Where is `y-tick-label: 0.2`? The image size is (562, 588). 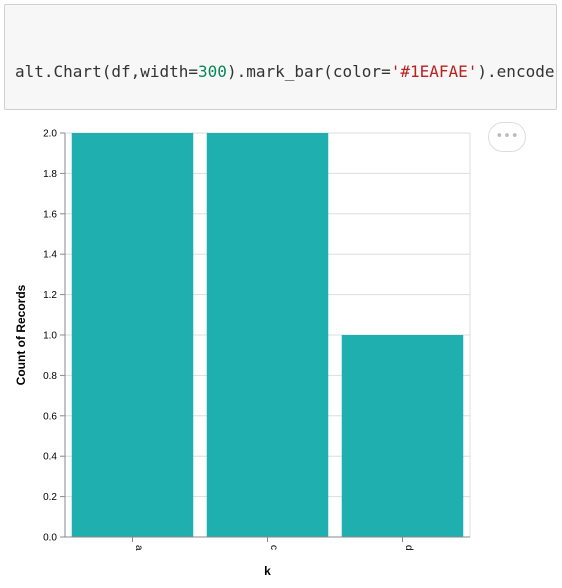 y-tick-label: 0.2 is located at coordinates (50, 497).